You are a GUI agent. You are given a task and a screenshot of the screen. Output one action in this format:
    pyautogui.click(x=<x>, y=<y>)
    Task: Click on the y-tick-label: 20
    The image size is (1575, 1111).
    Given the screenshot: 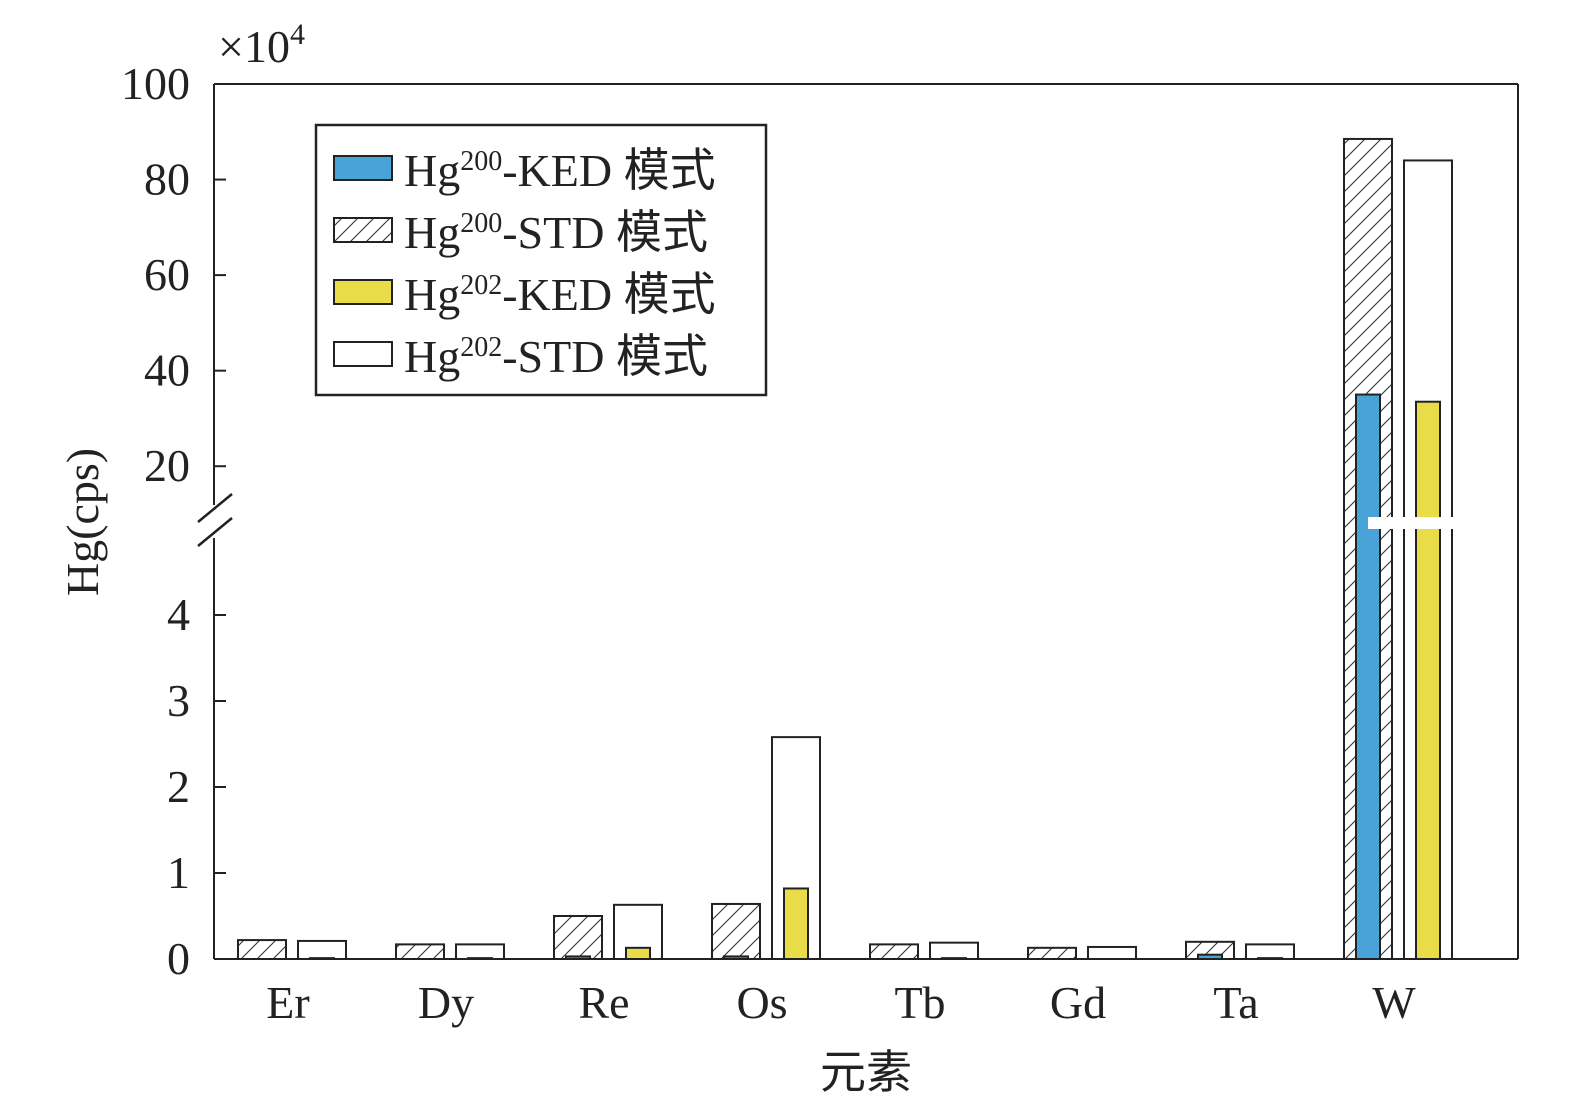 What is the action you would take?
    pyautogui.click(x=167, y=465)
    